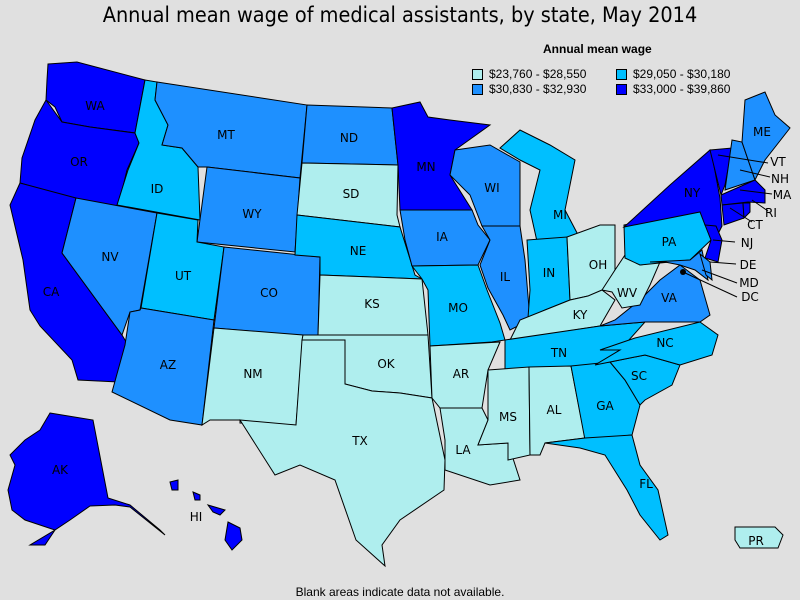  What do you see at coordinates (196, 517) in the screenshot?
I see `label-HI: HI` at bounding box center [196, 517].